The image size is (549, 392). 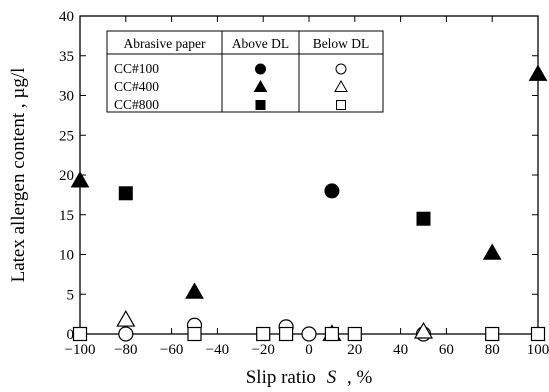 What do you see at coordinates (66, 97) in the screenshot?
I see `y-tick-label: 30` at bounding box center [66, 97].